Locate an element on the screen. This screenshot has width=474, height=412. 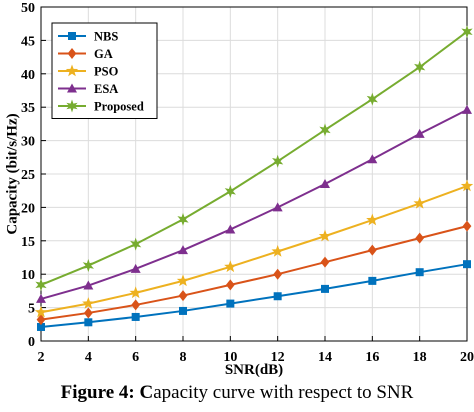
y-tick-label: 10 is located at coordinates (28, 275).